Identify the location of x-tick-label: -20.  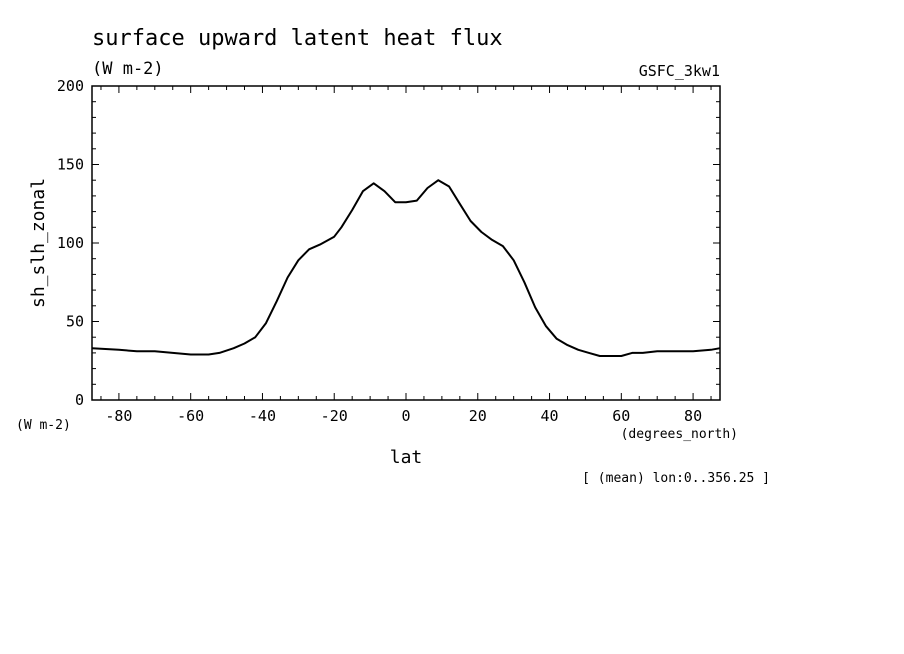
(334, 416).